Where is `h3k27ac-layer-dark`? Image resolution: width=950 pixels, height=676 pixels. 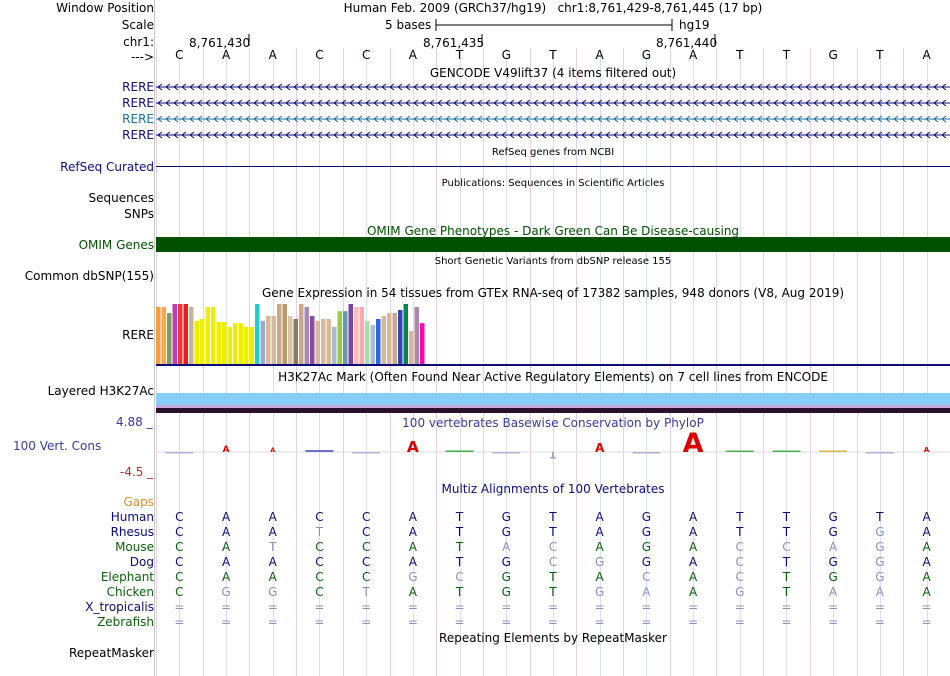
h3k27ac-layer-dark is located at coordinates (553, 410).